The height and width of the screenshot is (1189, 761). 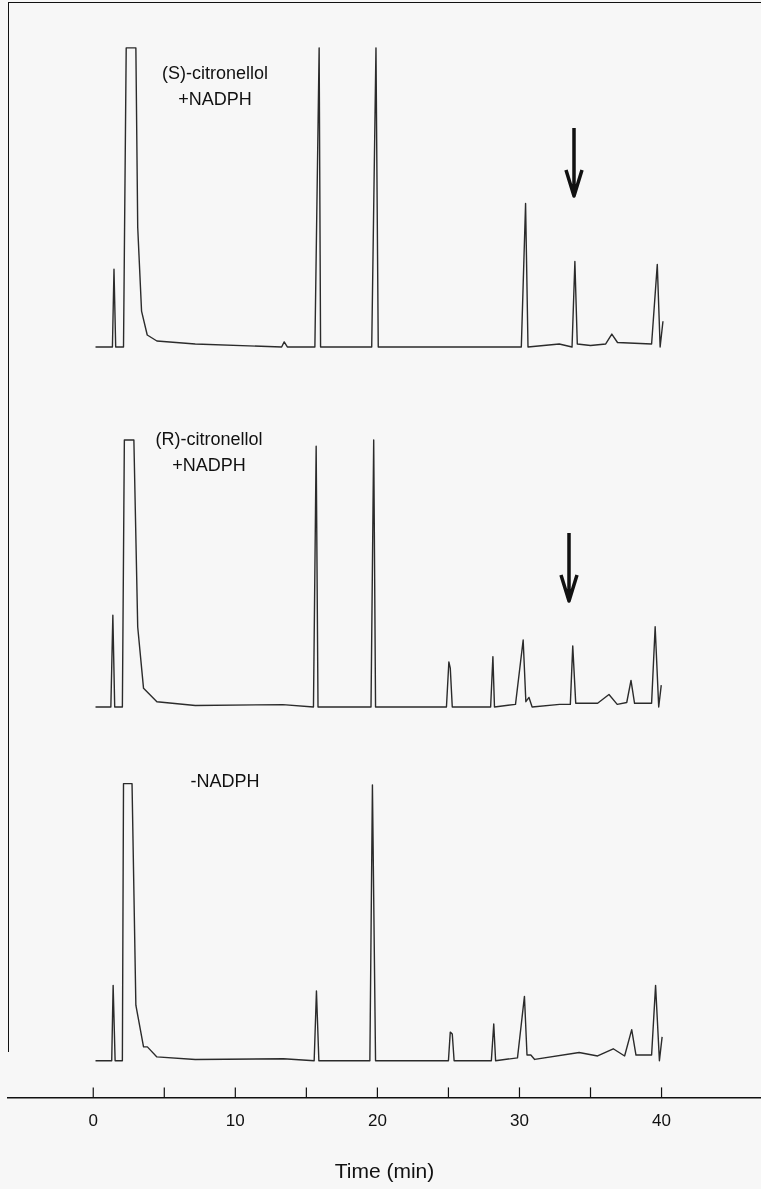 What do you see at coordinates (377, 1121) in the screenshot?
I see `x-tick-label: 20` at bounding box center [377, 1121].